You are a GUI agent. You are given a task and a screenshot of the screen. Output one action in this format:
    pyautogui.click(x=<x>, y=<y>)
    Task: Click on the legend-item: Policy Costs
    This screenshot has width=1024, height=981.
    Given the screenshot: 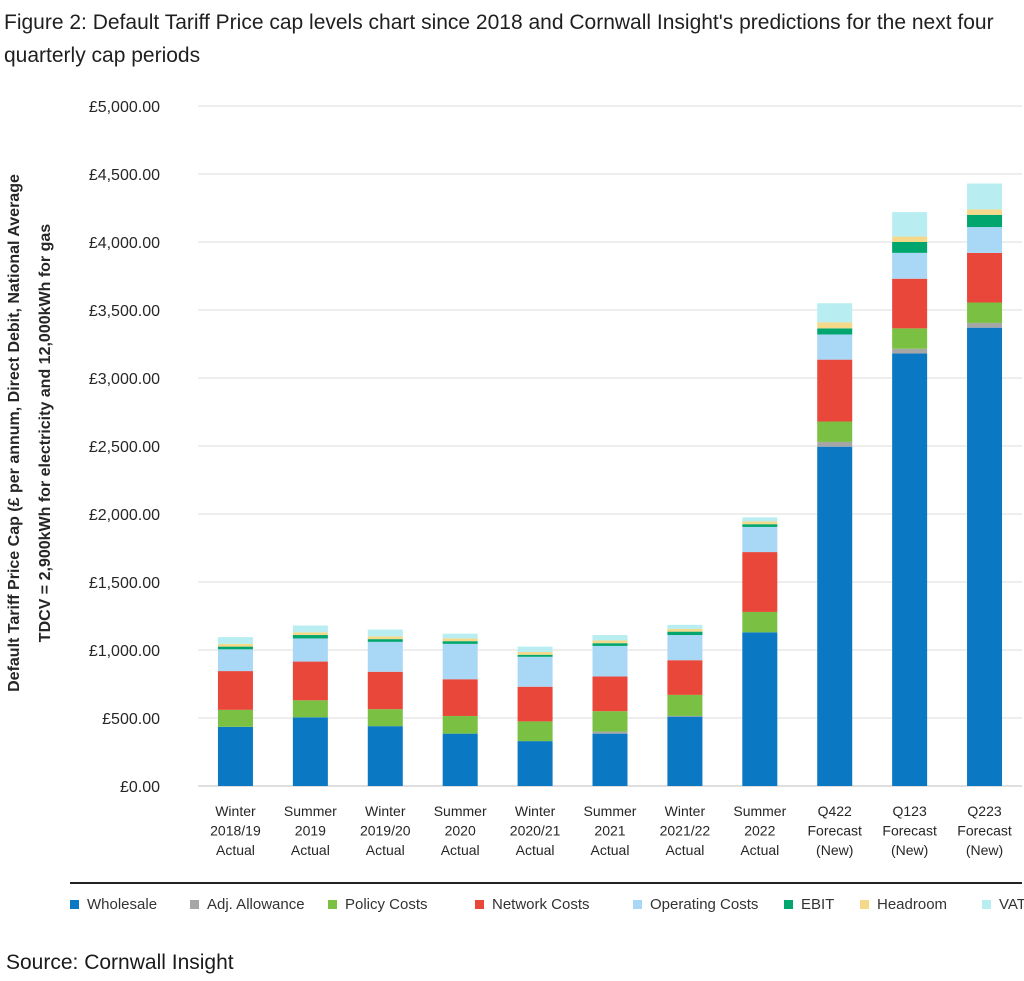 What is the action you would take?
    pyautogui.click(x=378, y=904)
    